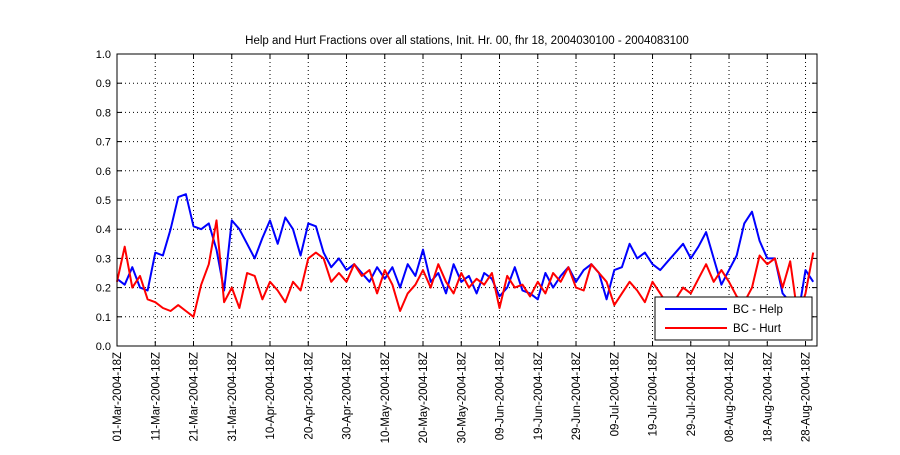 The height and width of the screenshot is (455, 900). Describe the element at coordinates (615, 394) in the screenshot. I see `x-tick-label: 09-Jul-2004-18Z` at that location.